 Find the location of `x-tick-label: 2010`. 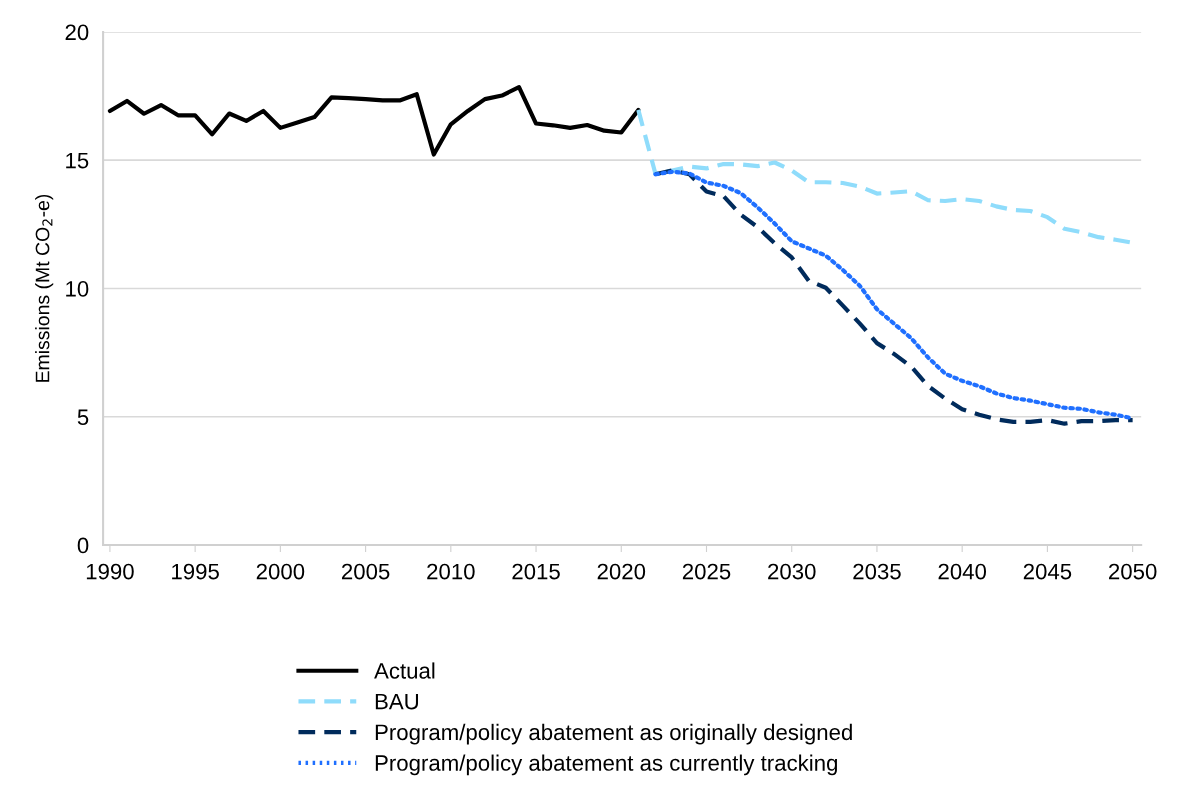

x-tick-label: 2010 is located at coordinates (451, 571).